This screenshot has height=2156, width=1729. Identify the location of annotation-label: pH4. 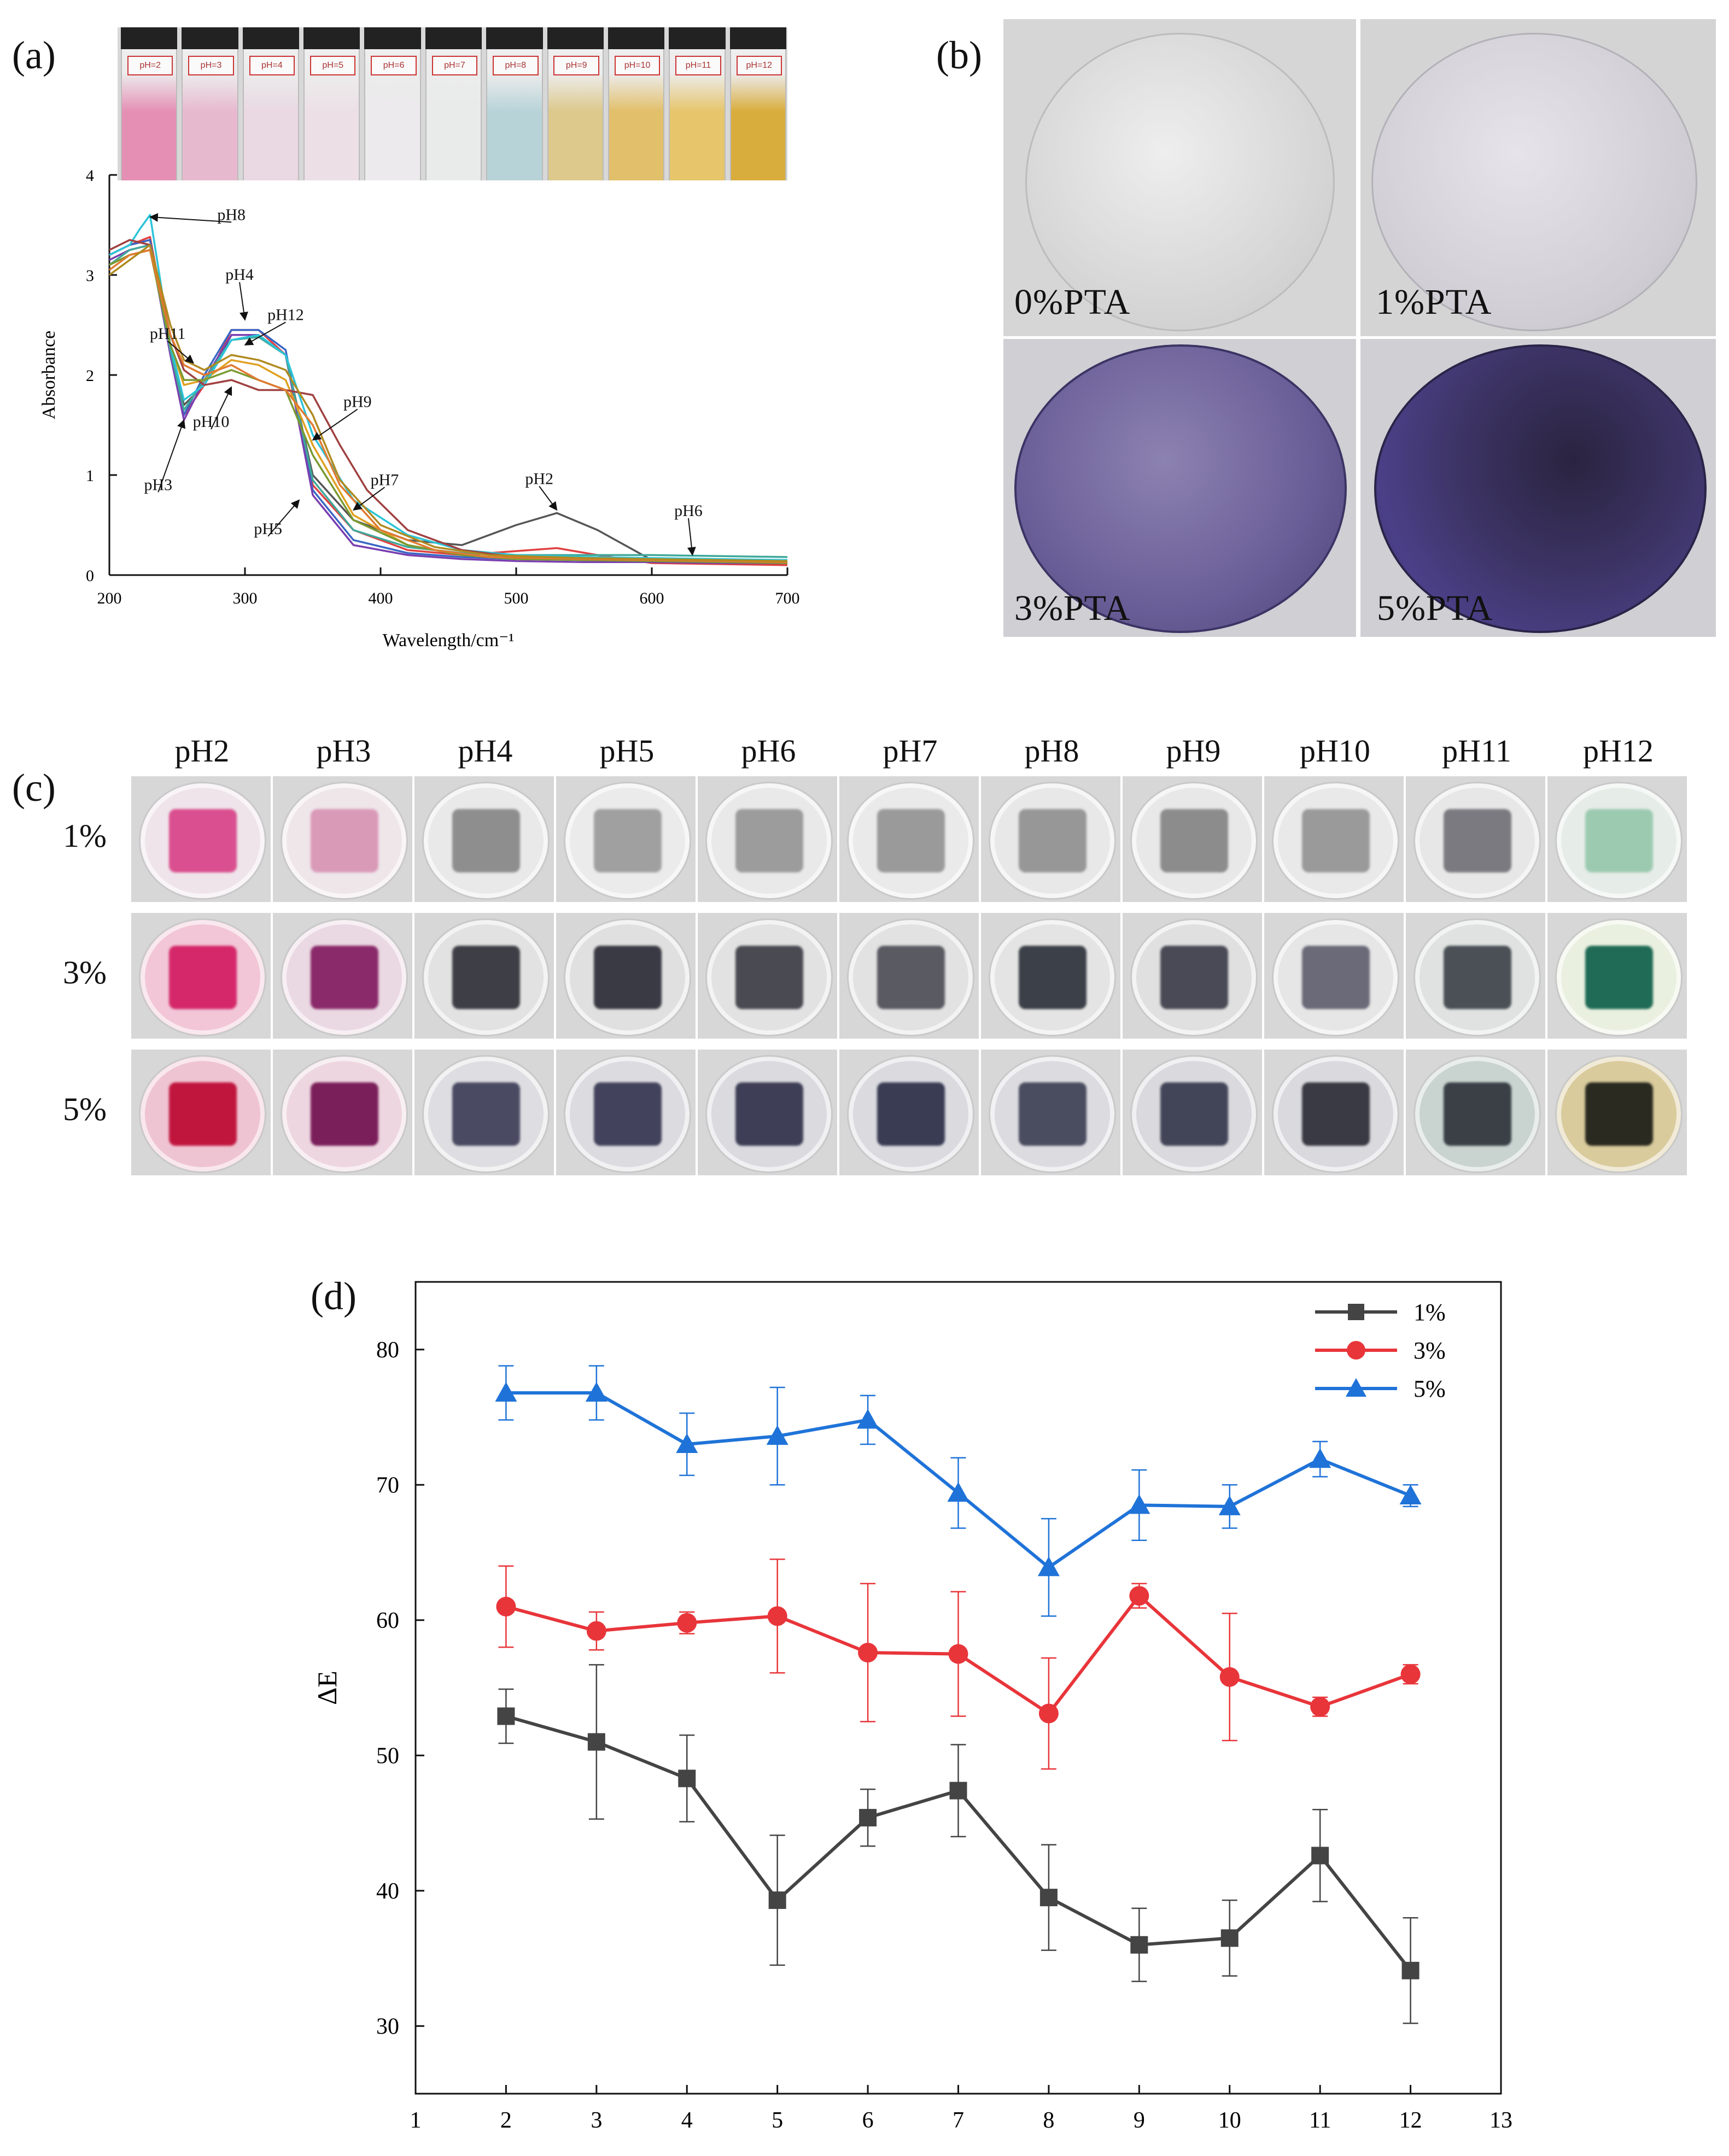
(239, 275).